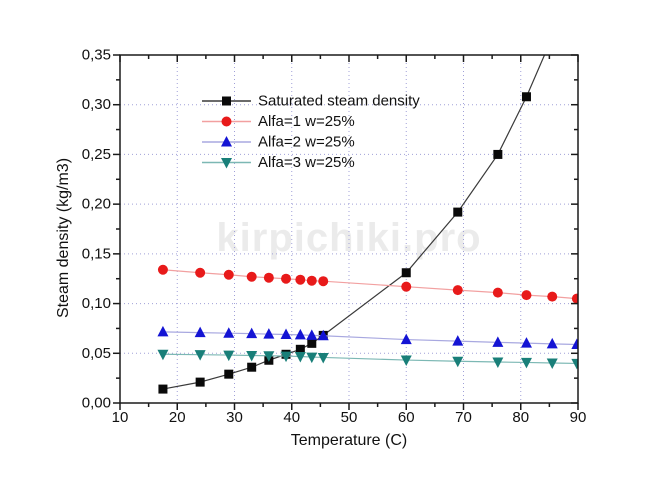 This screenshot has height=485, width=670. I want to click on y-tick-label: 0,05, so click(96, 353).